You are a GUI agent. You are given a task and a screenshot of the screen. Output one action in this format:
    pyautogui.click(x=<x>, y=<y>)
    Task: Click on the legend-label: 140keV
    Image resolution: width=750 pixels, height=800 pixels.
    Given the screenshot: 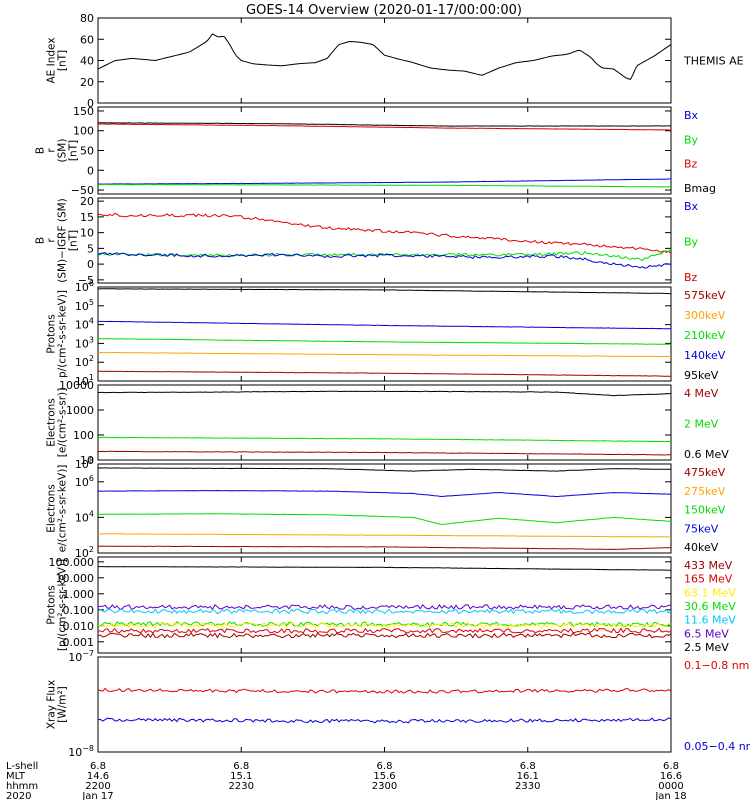 What is the action you would take?
    pyautogui.click(x=705, y=355)
    